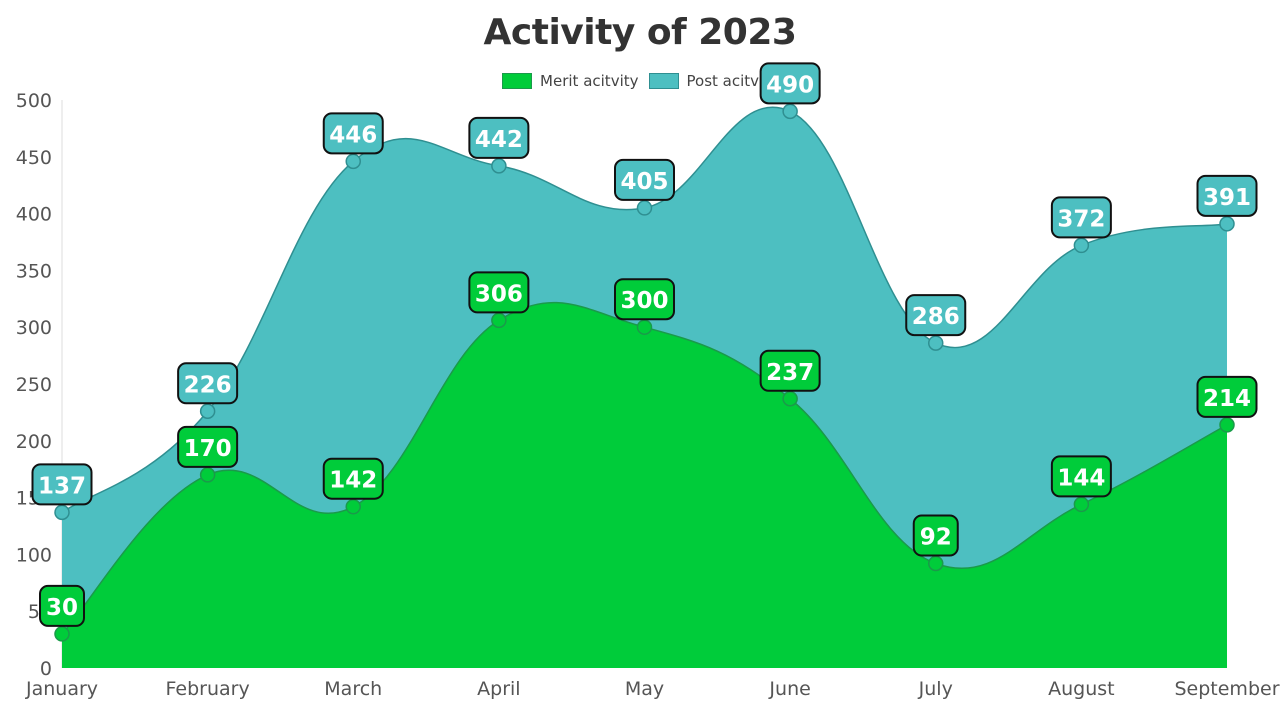  I want to click on data-label-1: 446, so click(353, 133).